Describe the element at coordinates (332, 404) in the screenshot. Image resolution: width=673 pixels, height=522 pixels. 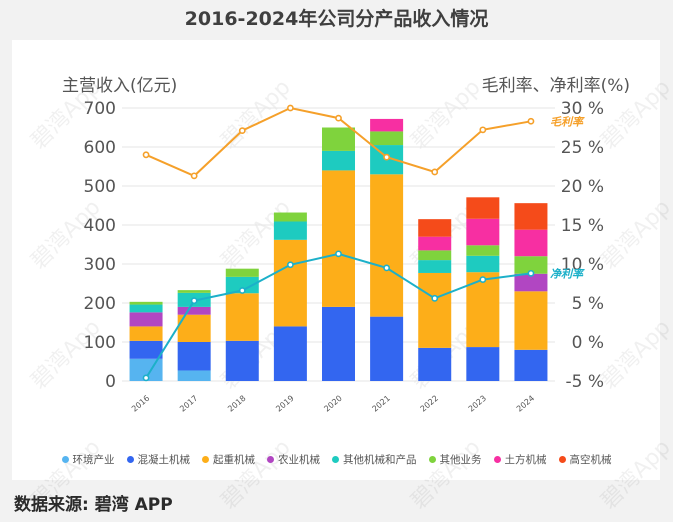
I see `x-tick-label: 2020` at that location.